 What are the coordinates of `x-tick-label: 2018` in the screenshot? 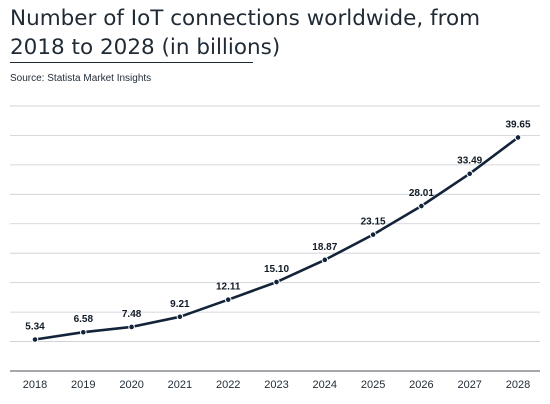 It's located at (35, 385).